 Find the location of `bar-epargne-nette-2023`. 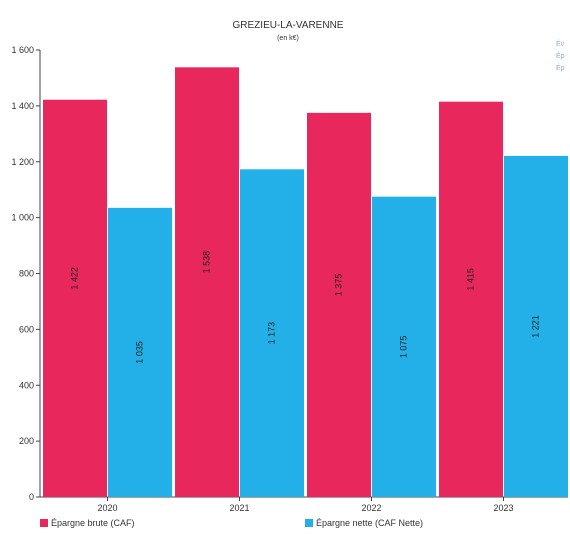

bar-epargne-nette-2023 is located at coordinates (536, 326).